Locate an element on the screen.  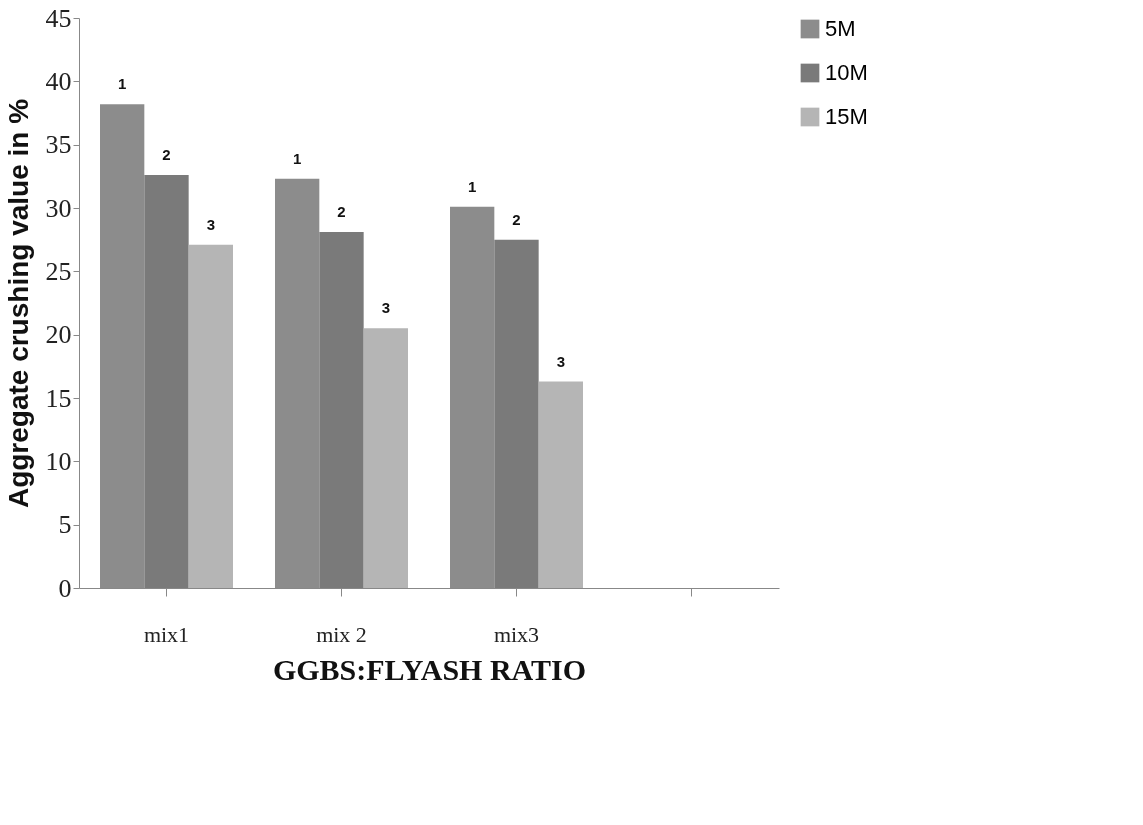
x-tick-label: mix3 is located at coordinates (516, 634).